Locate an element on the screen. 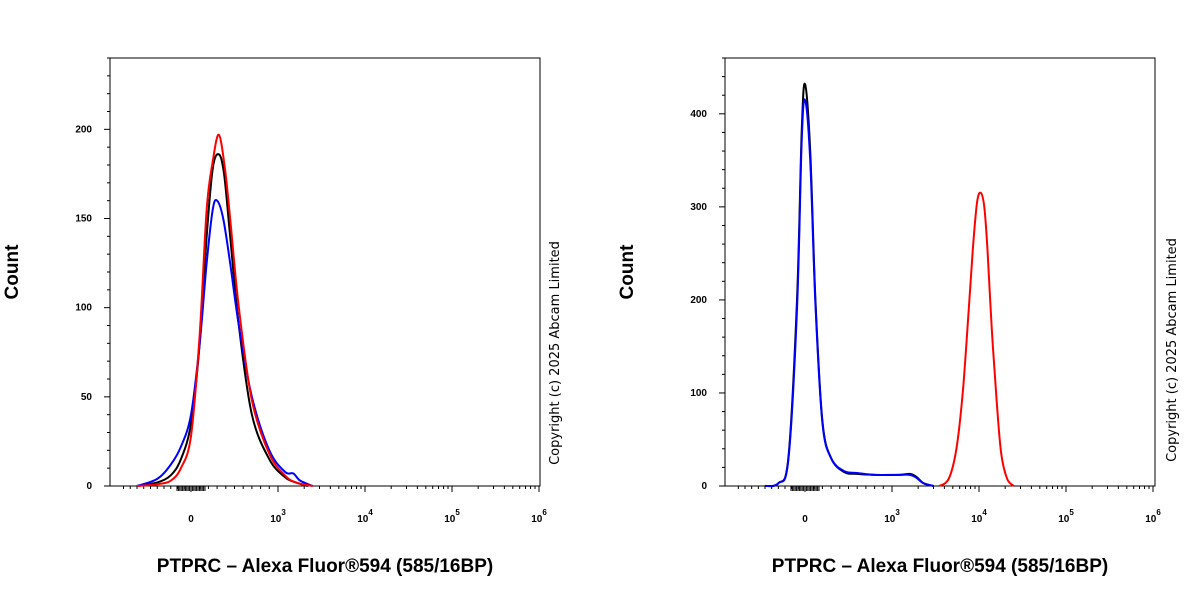  y-tick-label: 400 is located at coordinates (698, 114).